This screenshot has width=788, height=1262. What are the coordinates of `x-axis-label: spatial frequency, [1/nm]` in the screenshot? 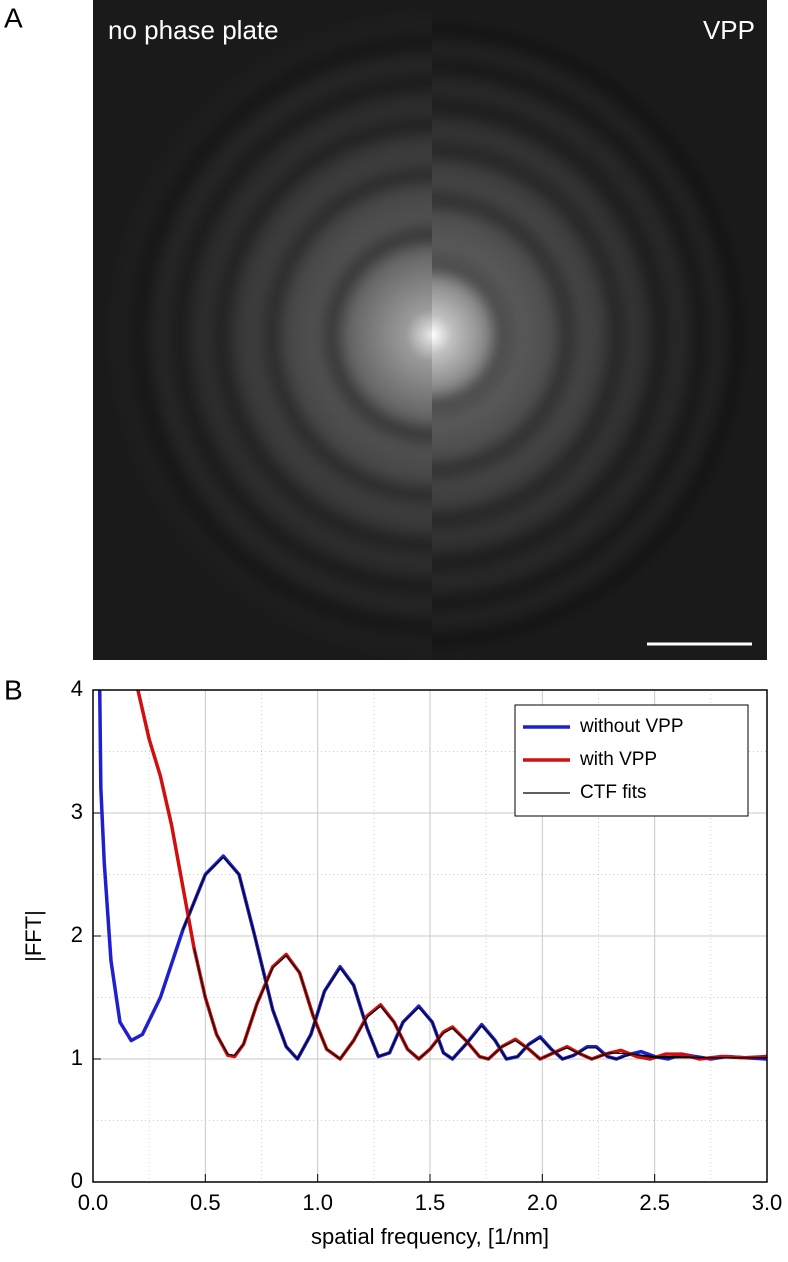 It's located at (430, 1236).